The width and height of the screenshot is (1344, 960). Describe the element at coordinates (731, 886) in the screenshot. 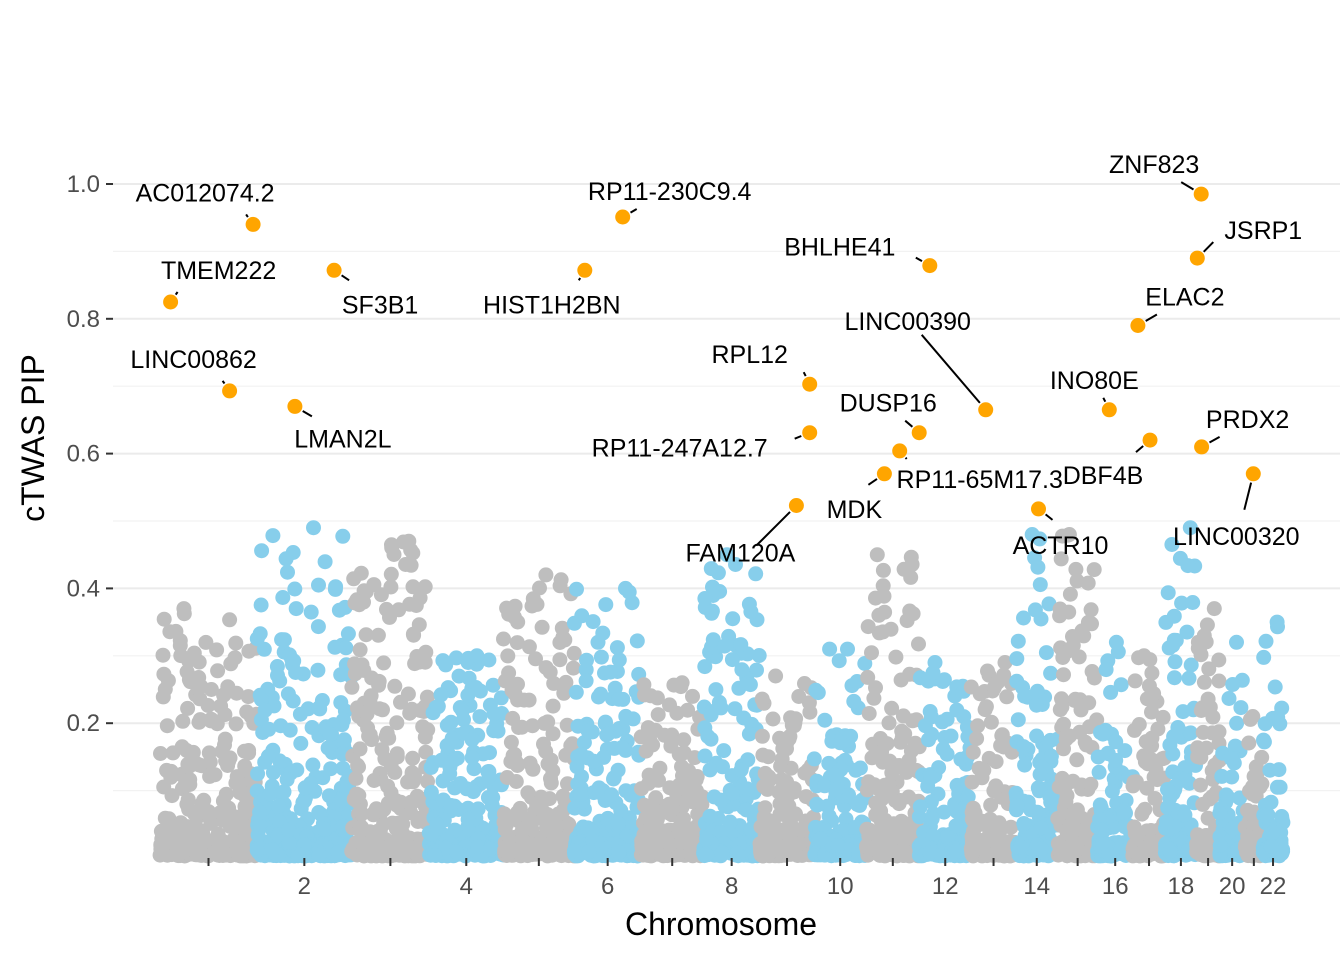

I see `x-tick-label: 8` at that location.